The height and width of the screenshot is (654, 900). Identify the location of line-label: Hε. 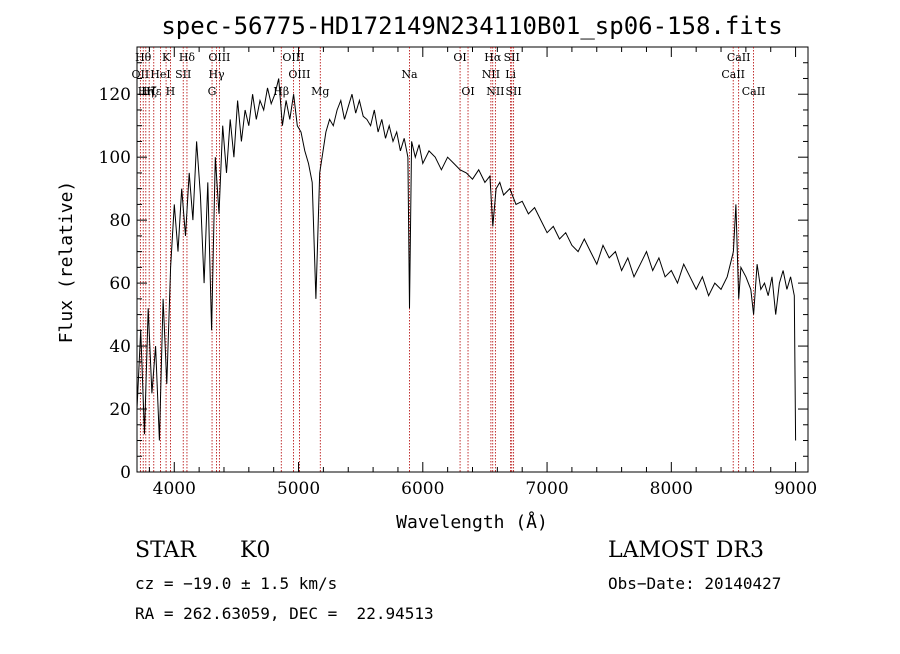
(154, 91).